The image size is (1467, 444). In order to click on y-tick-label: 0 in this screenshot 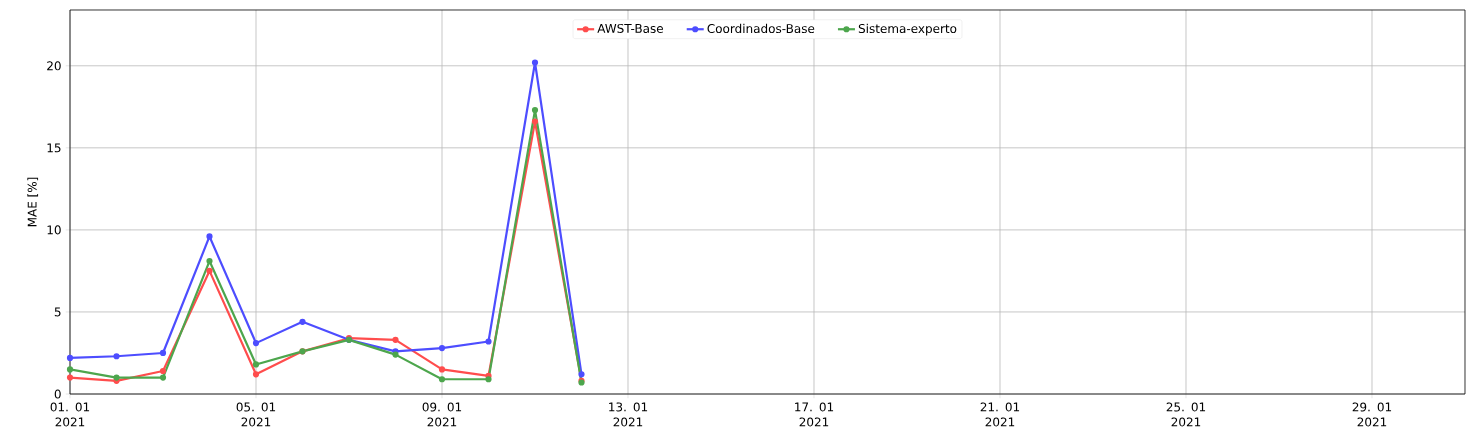, I will do `click(57, 394)`.